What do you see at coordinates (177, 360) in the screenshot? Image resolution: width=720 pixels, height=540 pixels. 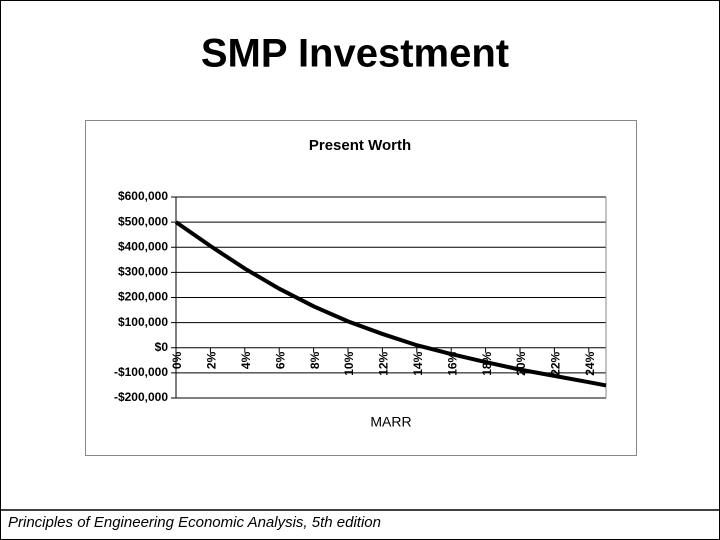 I see `x-tick-label: 0%` at bounding box center [177, 360].